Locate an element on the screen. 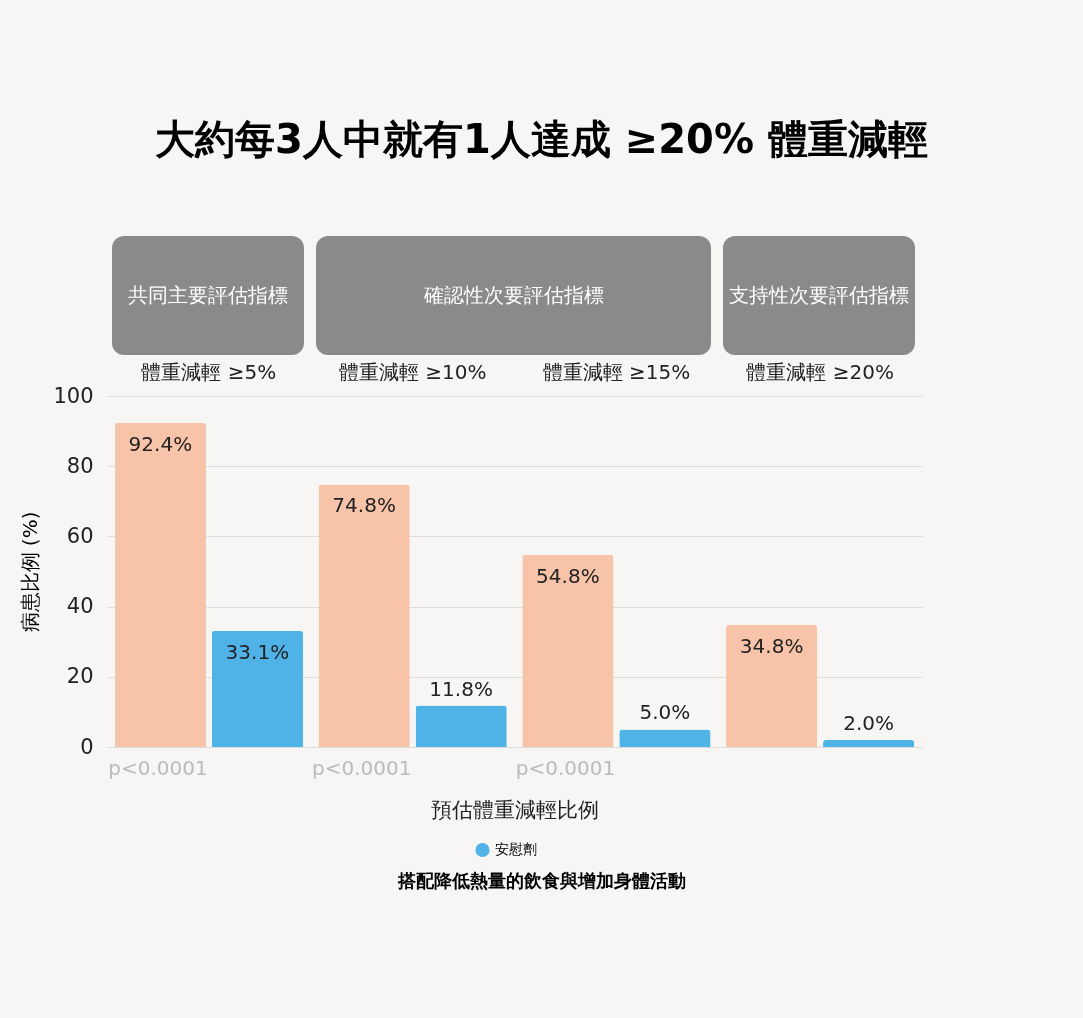  y-tick-label: 0 is located at coordinates (87, 746).